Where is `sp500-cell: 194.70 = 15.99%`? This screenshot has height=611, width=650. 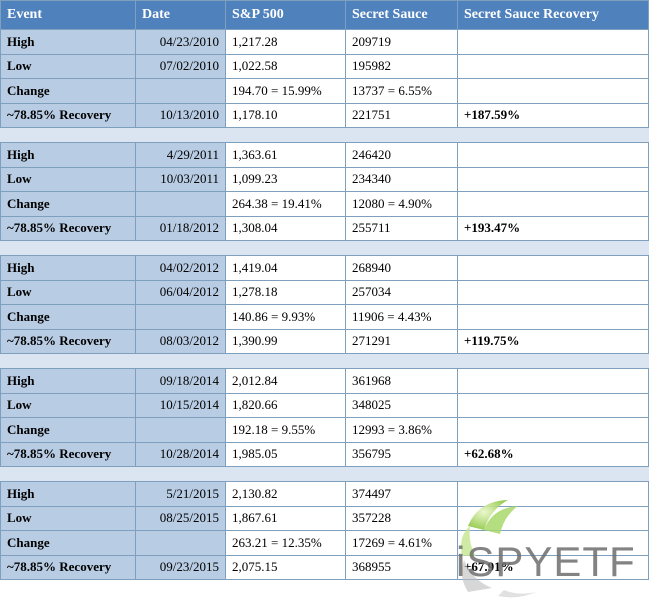
sp500-cell: 194.70 = 15.99% is located at coordinates (285, 91).